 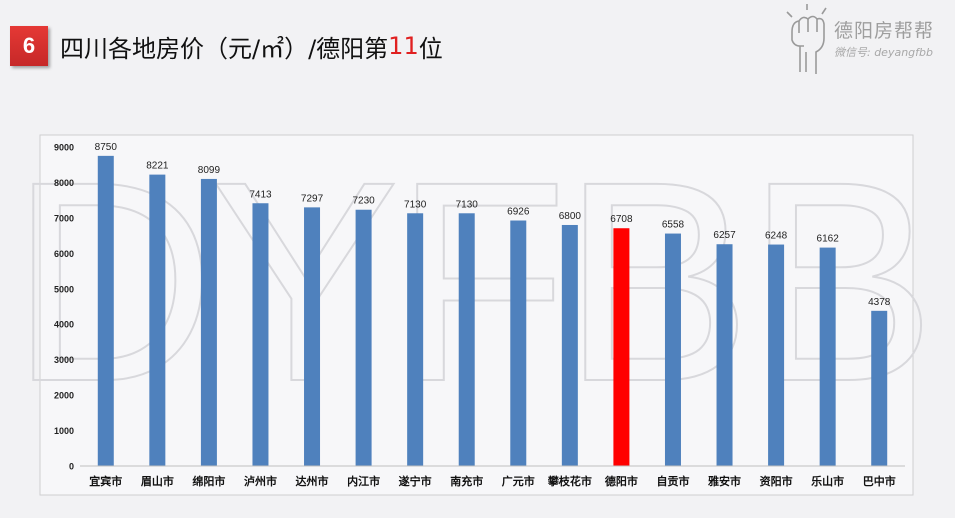 What do you see at coordinates (776, 481) in the screenshot?
I see `x-tick-label: 资阳市` at bounding box center [776, 481].